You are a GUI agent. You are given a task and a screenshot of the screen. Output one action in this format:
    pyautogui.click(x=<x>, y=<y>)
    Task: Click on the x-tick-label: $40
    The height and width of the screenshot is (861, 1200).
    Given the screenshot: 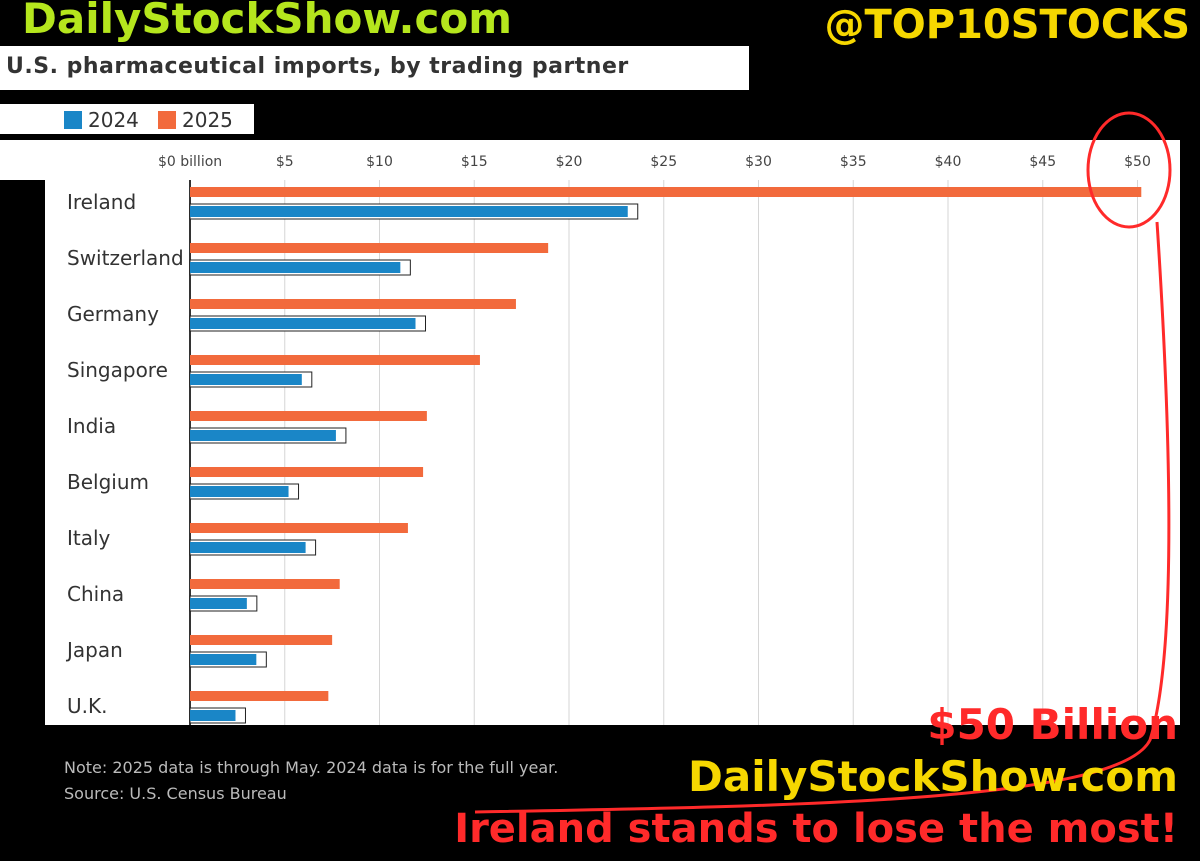 What is the action you would take?
    pyautogui.click(x=948, y=162)
    